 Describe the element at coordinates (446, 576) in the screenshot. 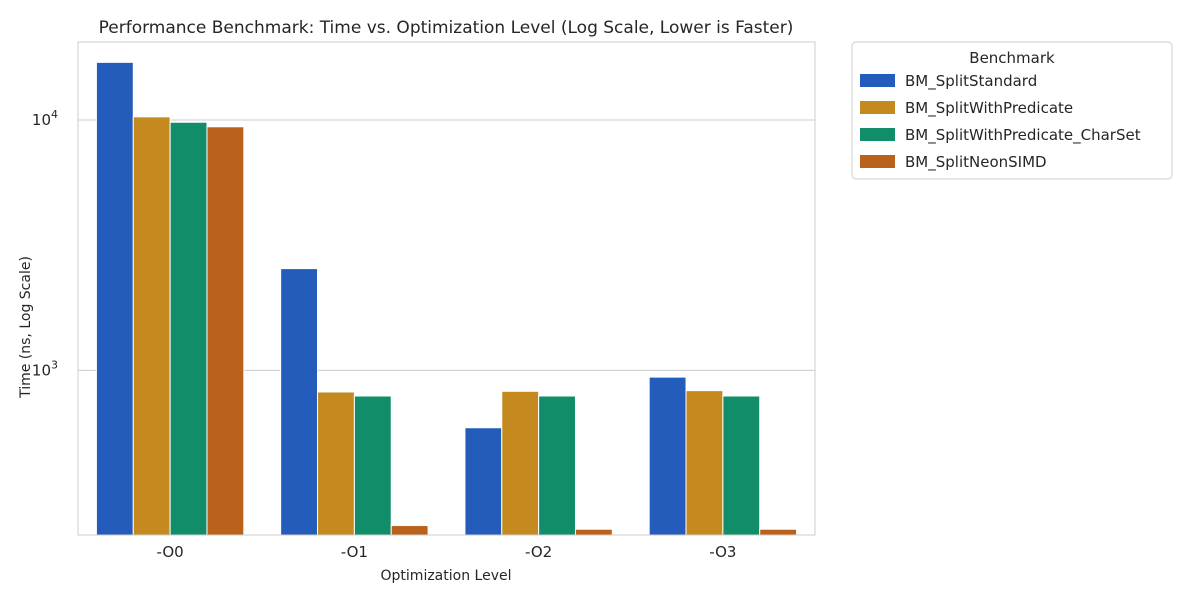

I see `x-axis-label: Optimization Level` at that location.